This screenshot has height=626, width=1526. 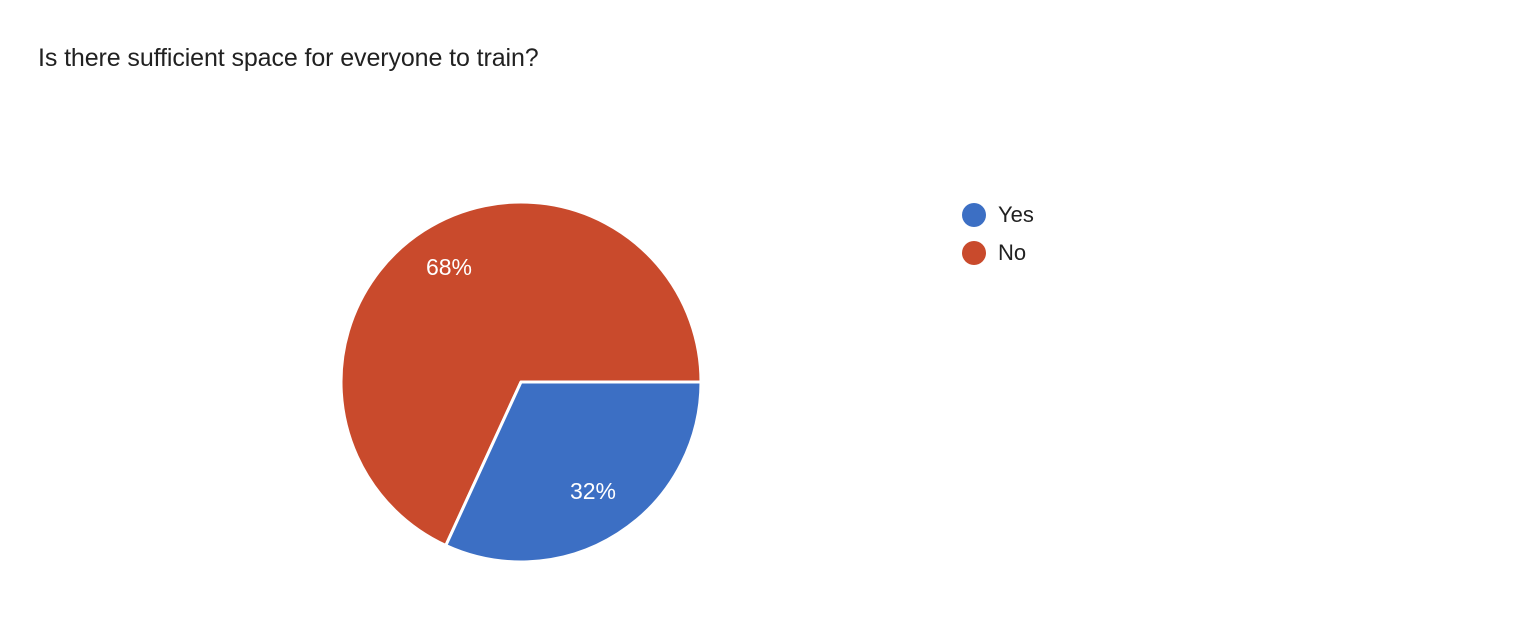 I want to click on pie-slice-label-yes: 32%, so click(x=593, y=491).